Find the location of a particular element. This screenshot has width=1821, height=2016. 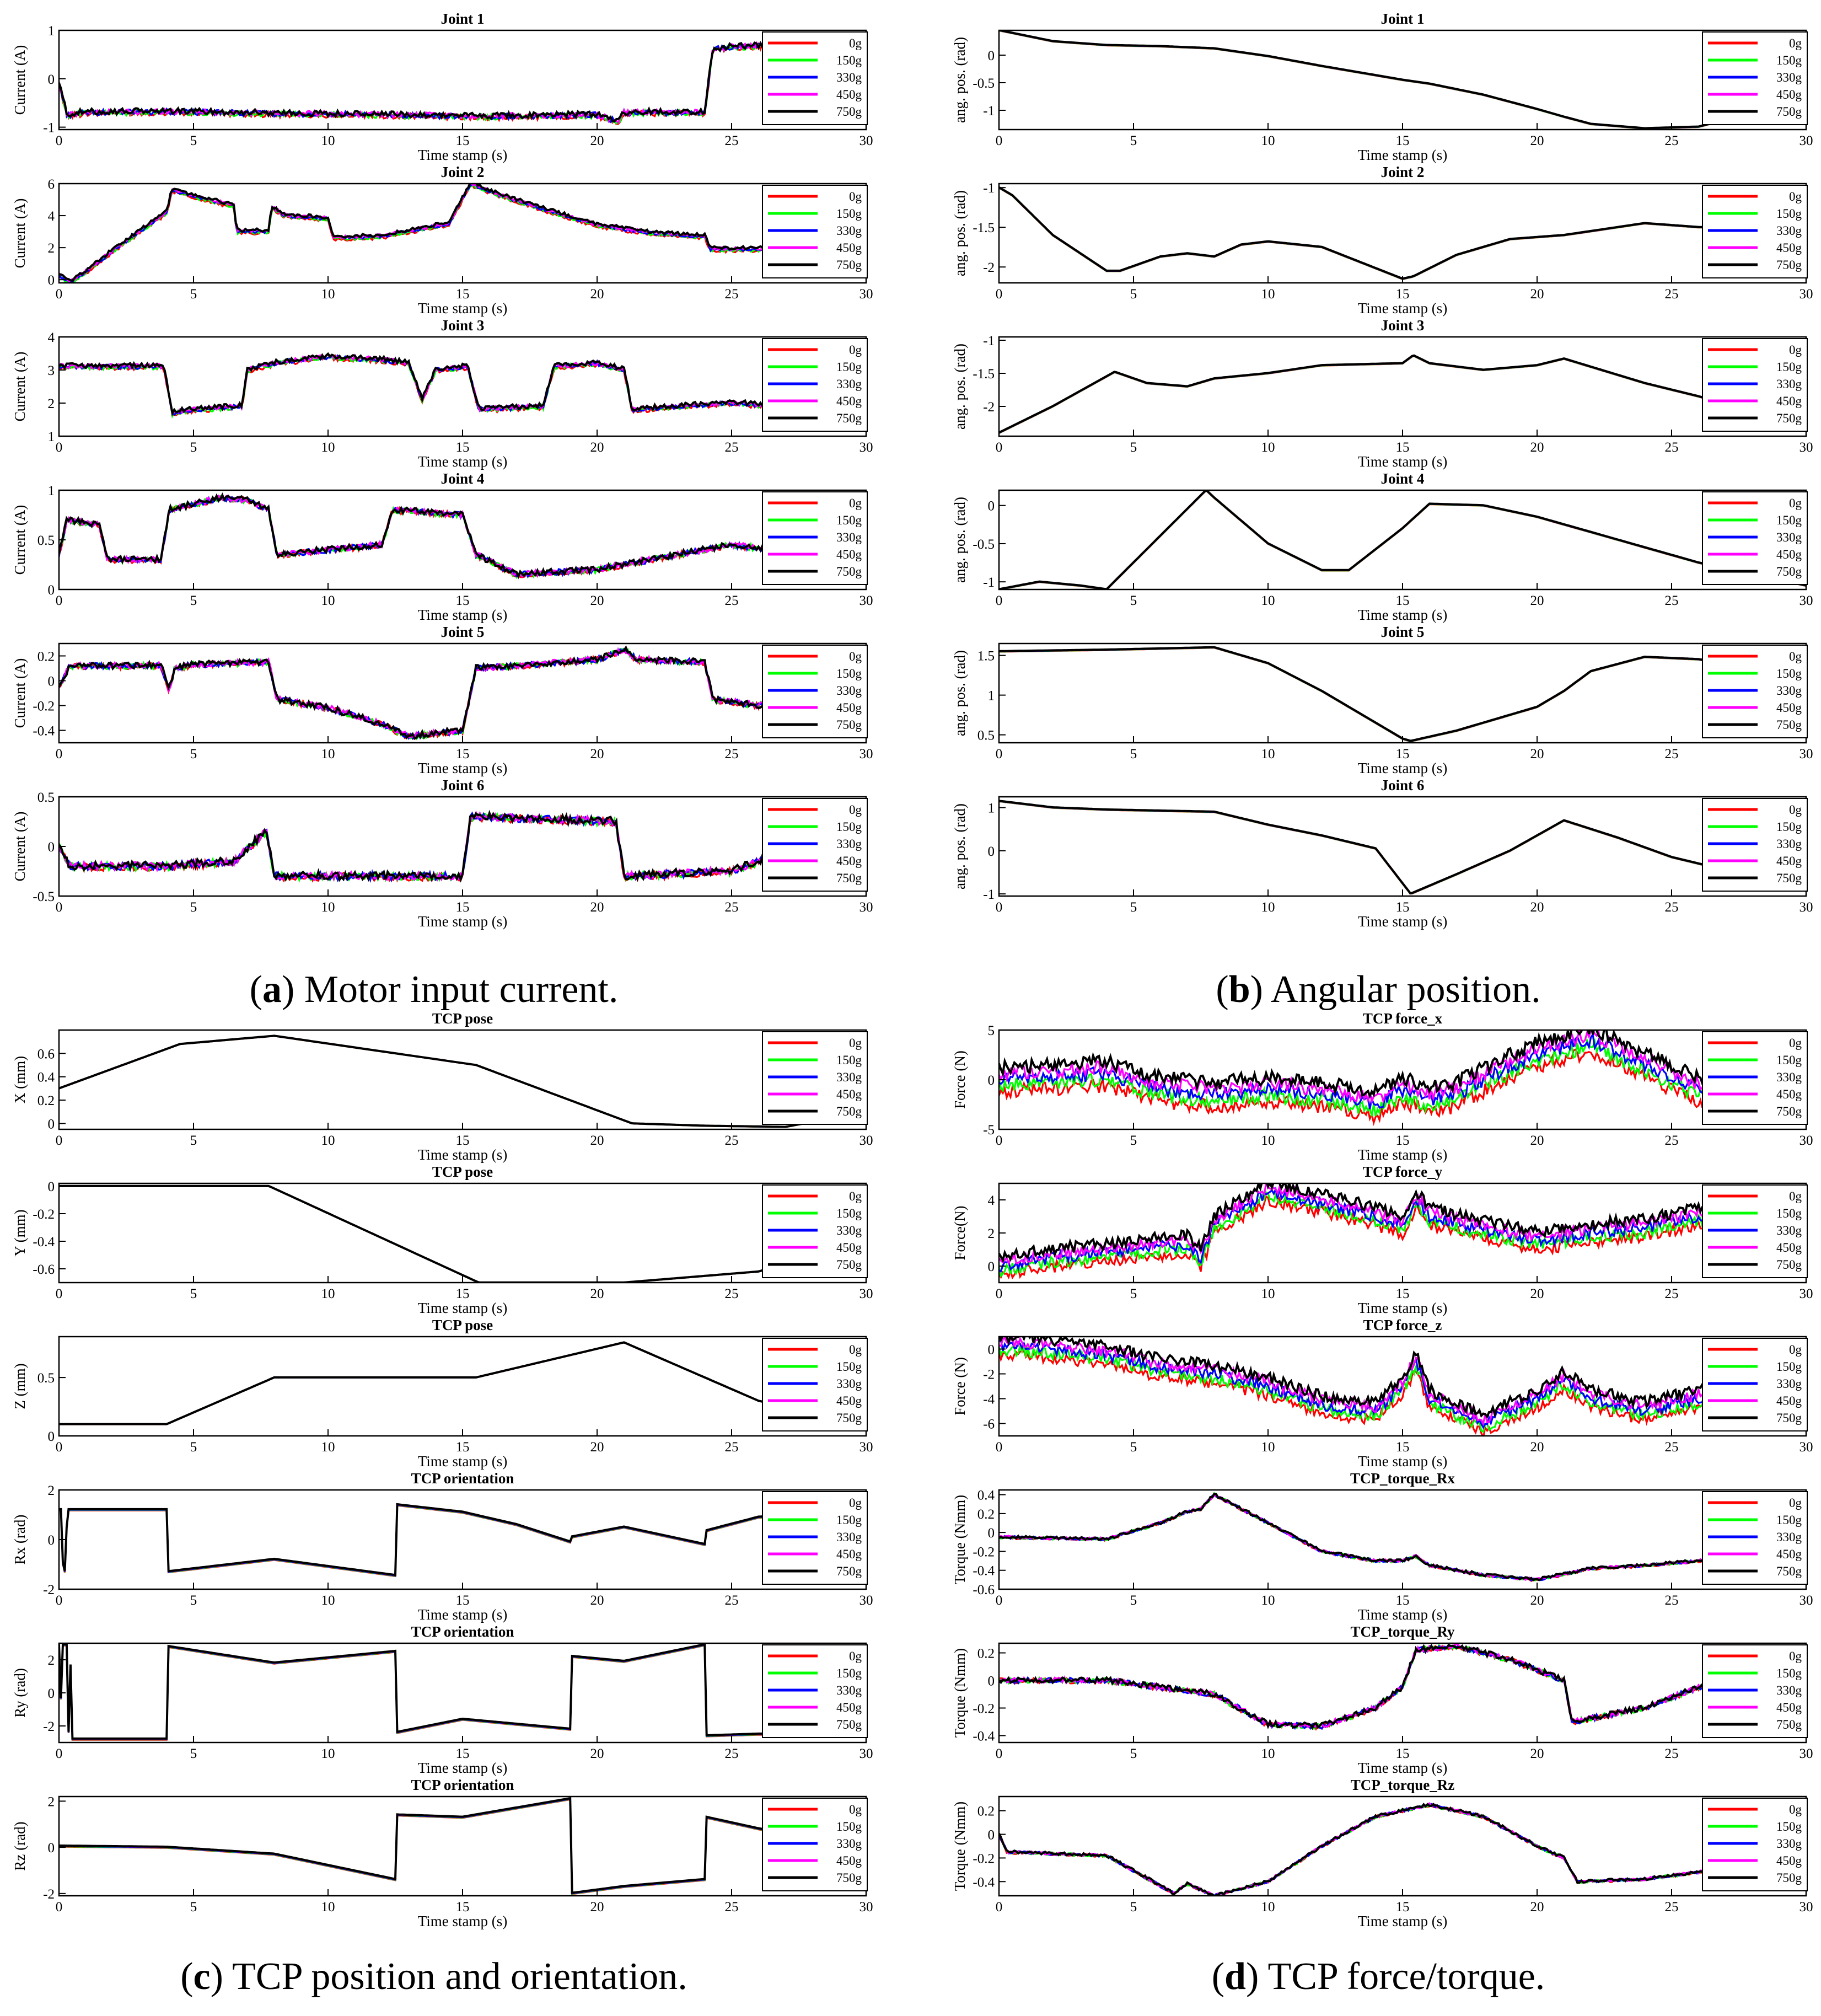

y-axis-label: Current (A) is located at coordinates (20, 80).